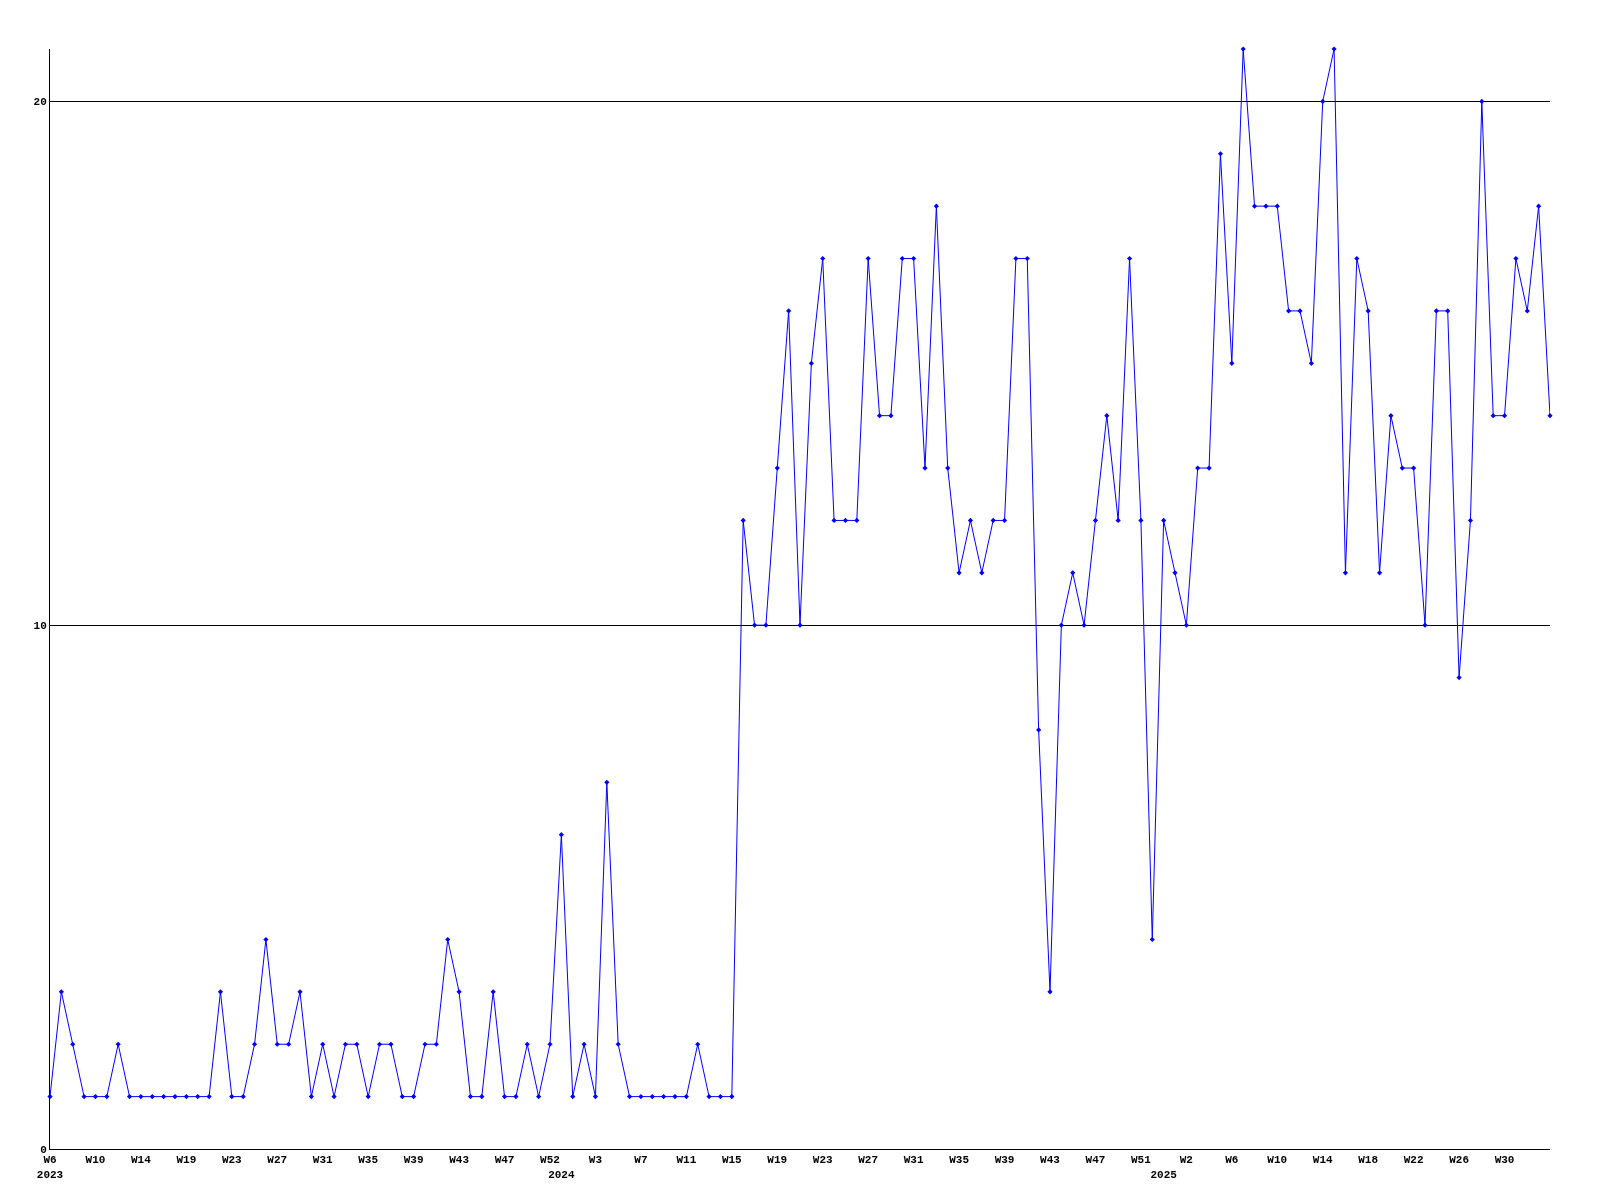 Image resolution: width=1600 pixels, height=1200 pixels. Describe the element at coordinates (1459, 1160) in the screenshot. I see `x-tick-label: W26` at that location.